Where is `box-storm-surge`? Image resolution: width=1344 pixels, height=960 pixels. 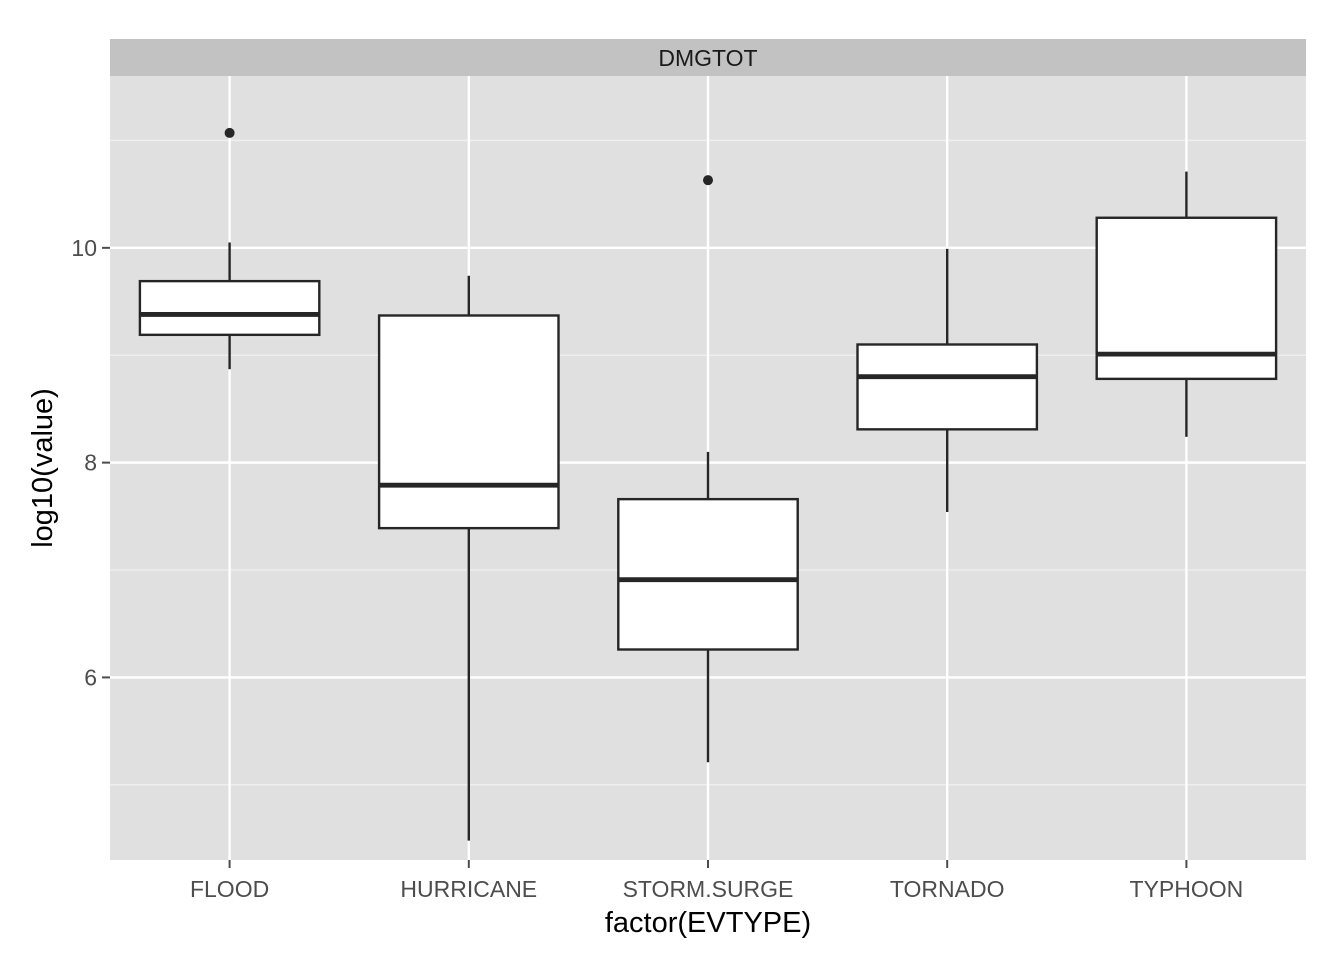 box-storm-surge is located at coordinates (708, 469).